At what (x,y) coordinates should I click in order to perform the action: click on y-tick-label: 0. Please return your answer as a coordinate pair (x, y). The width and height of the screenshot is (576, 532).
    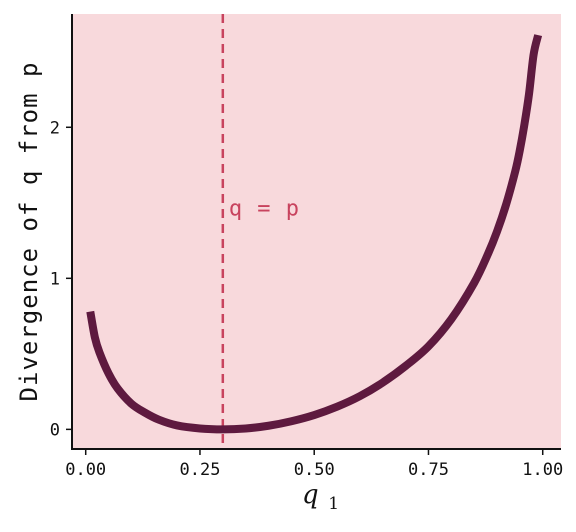
    Looking at the image, I should click on (55, 430).